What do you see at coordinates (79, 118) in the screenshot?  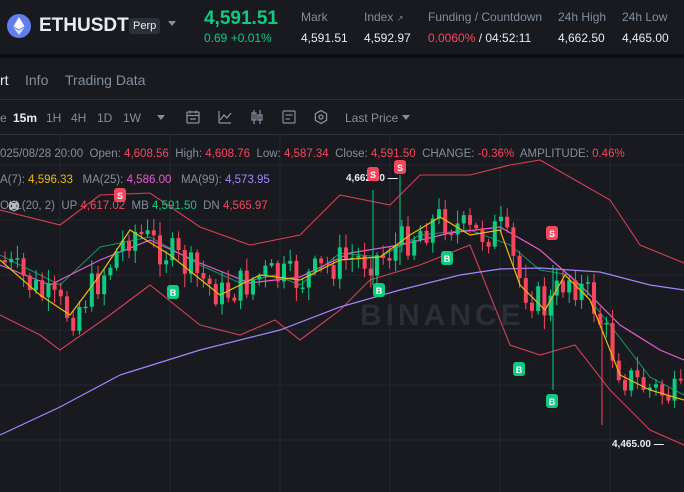 I see `timeframe-4h: 4H` at bounding box center [79, 118].